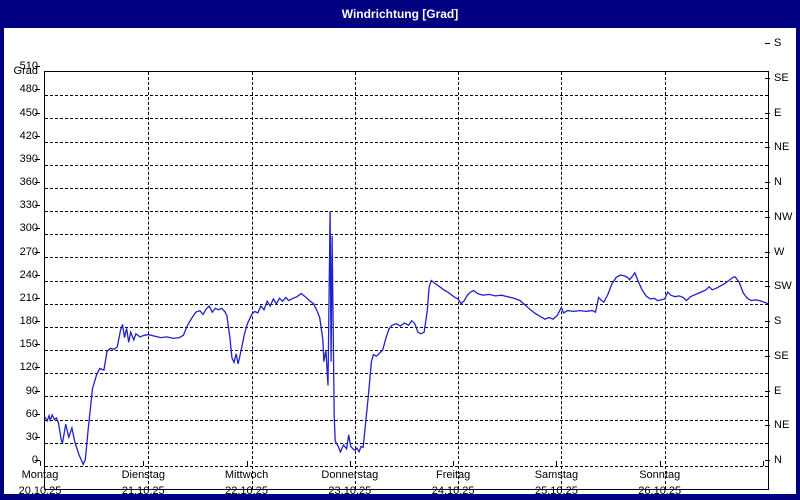  What do you see at coordinates (31, 413) in the screenshot?
I see `y-axis-tick-label: 60` at bounding box center [31, 413].